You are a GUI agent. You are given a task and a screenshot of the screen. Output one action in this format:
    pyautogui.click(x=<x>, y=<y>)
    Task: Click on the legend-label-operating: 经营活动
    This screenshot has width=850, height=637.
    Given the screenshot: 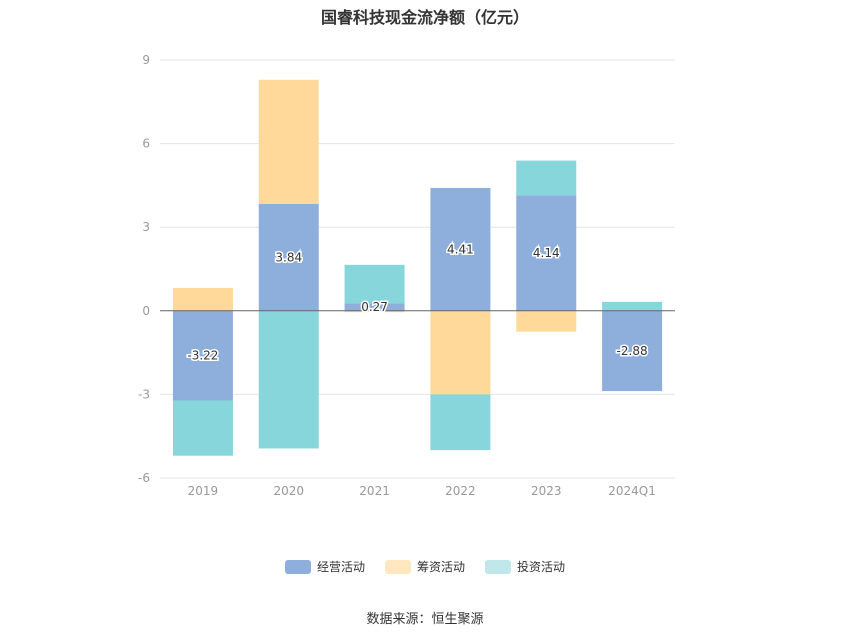 What is the action you would take?
    pyautogui.click(x=340, y=567)
    